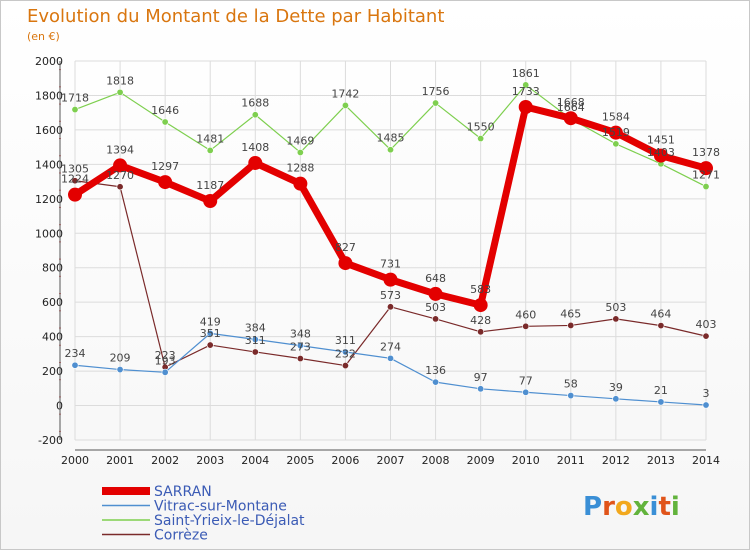  What do you see at coordinates (49, 61) in the screenshot?
I see `y-tick-label: 2000` at bounding box center [49, 61].